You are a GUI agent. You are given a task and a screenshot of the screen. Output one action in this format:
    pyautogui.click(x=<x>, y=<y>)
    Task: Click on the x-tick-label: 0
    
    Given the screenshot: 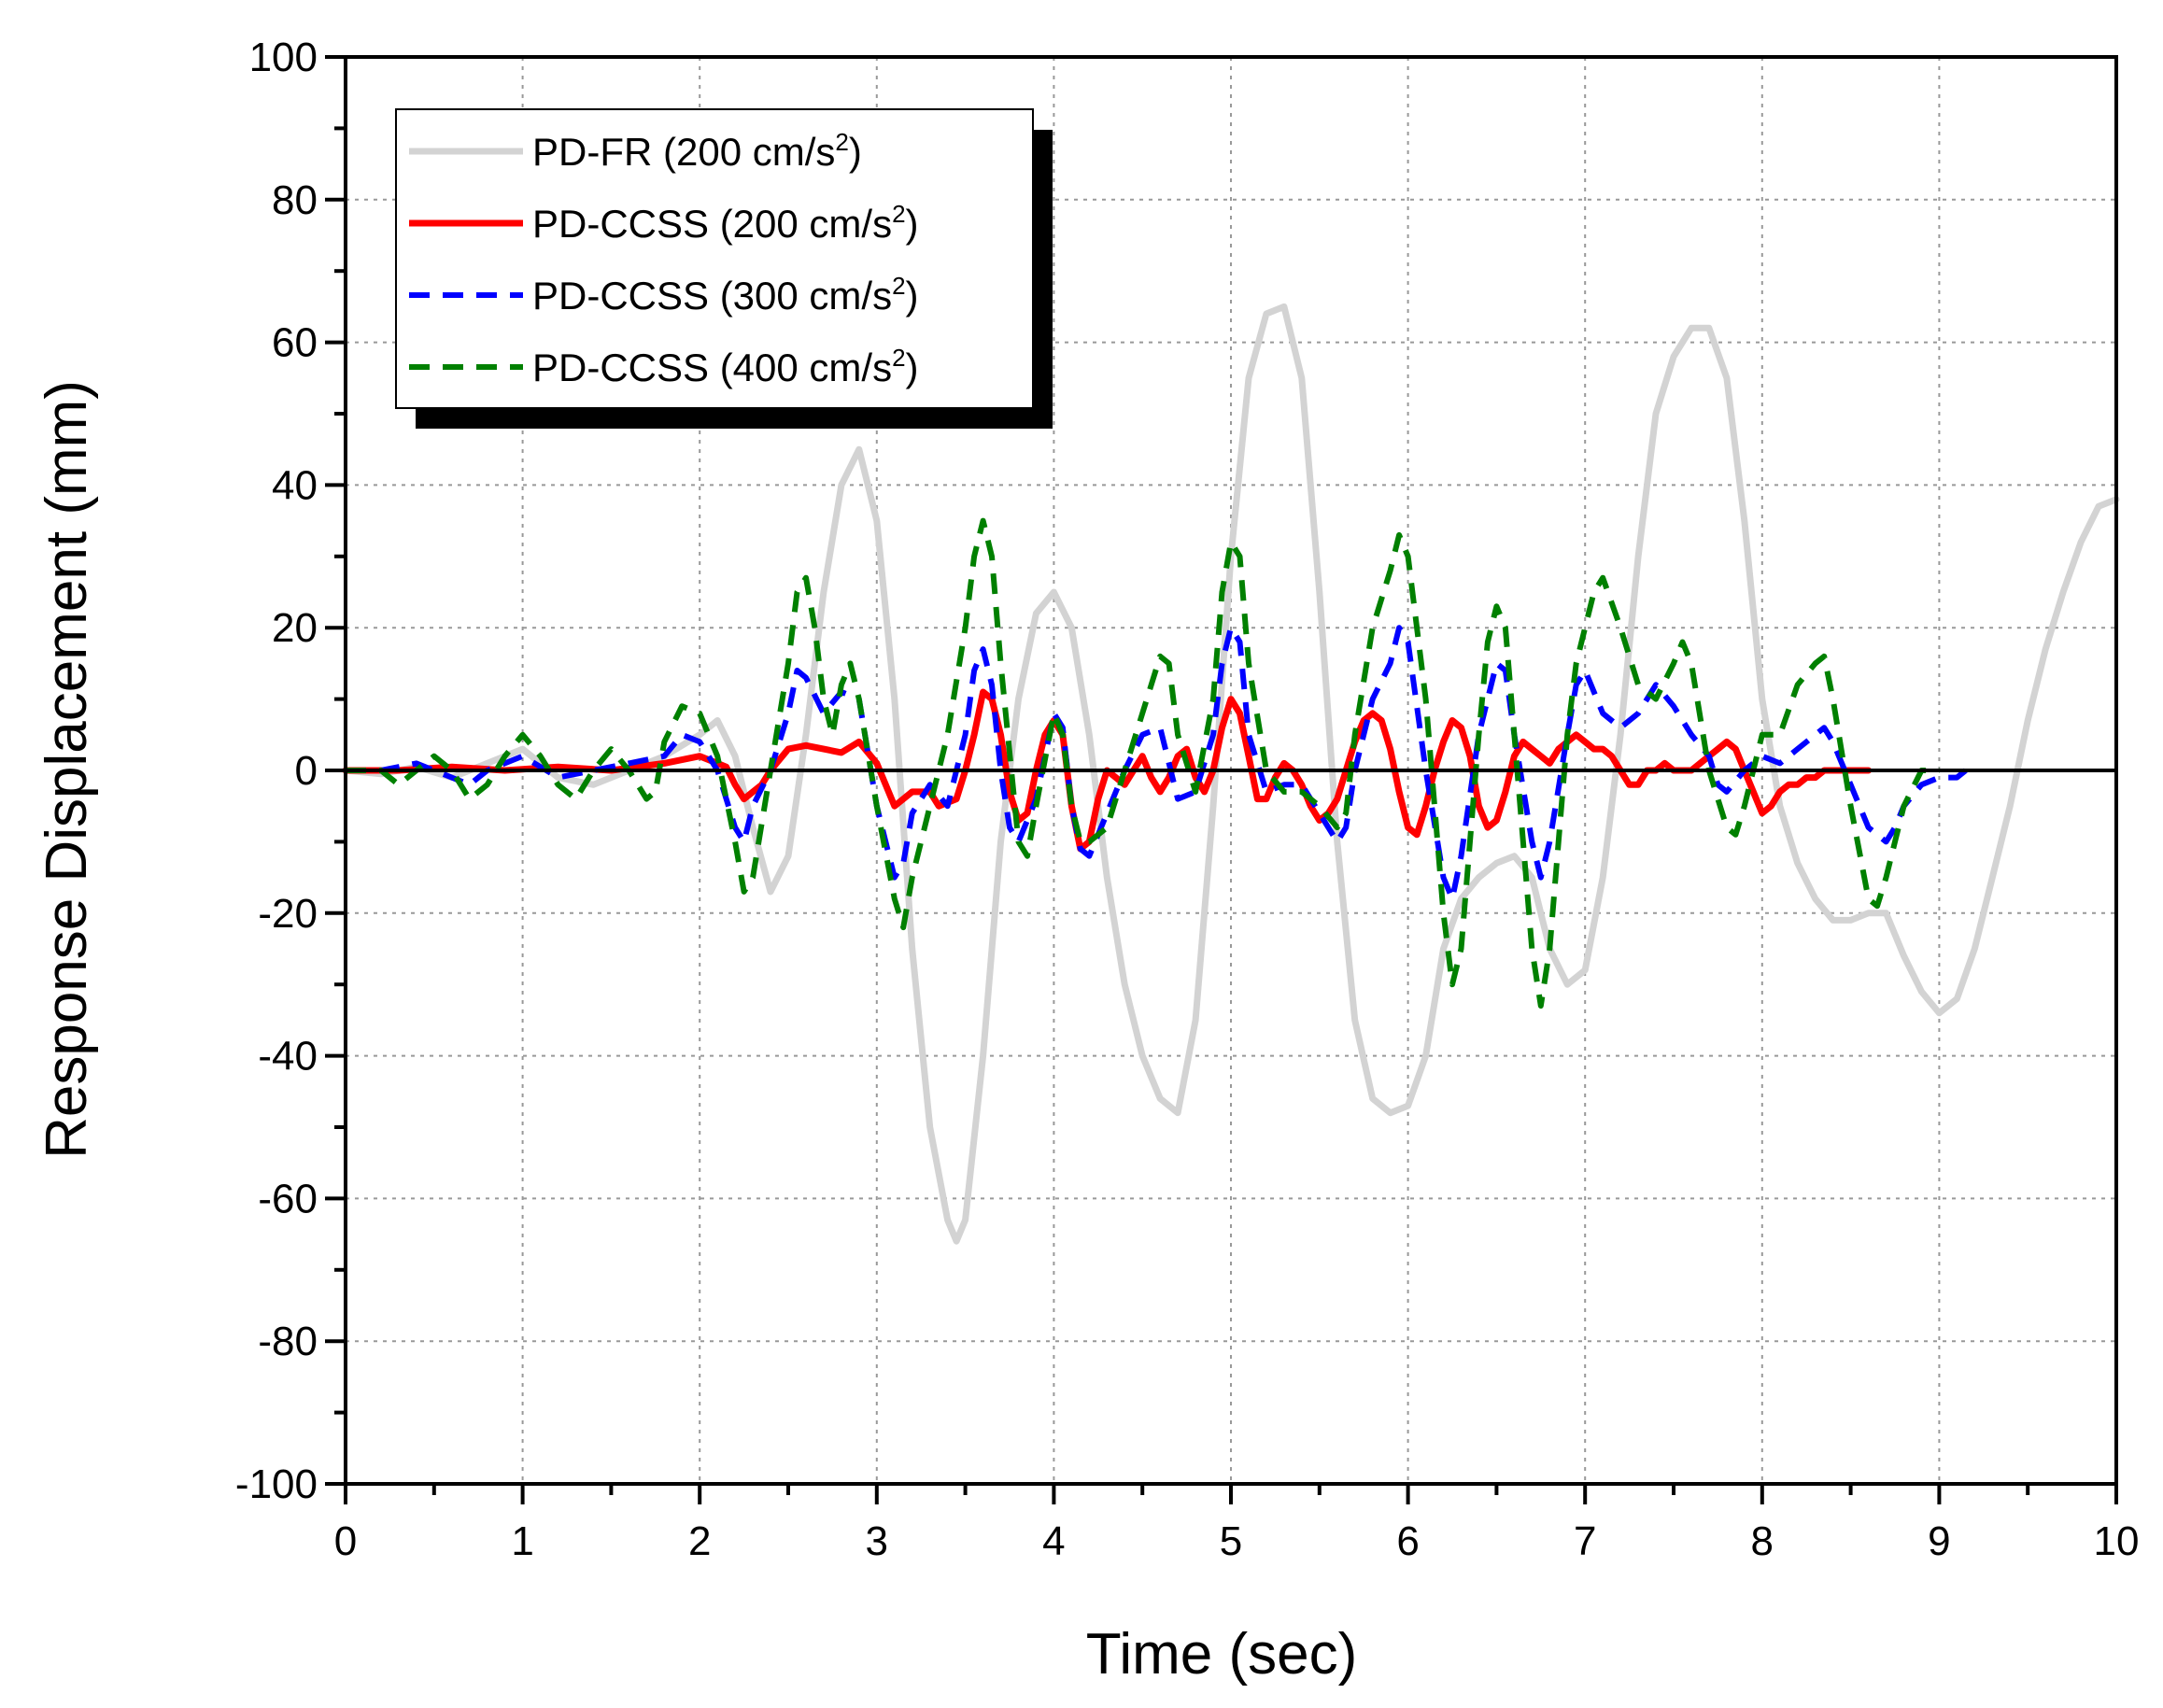 What is the action you would take?
    pyautogui.click(x=345, y=1541)
    